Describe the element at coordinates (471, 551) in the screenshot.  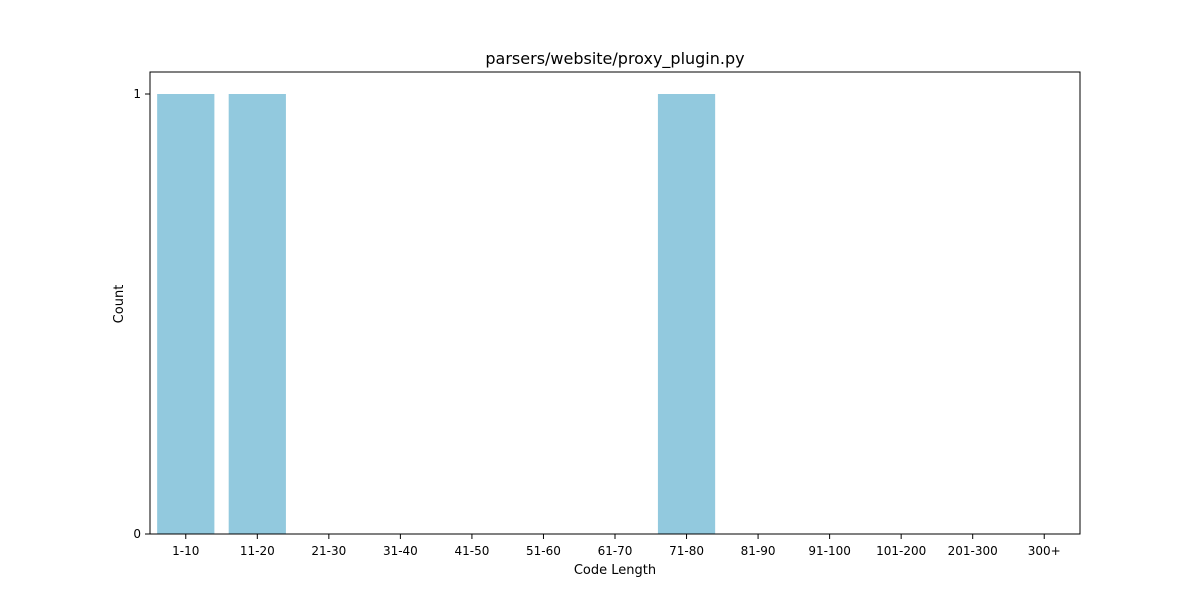
I see `x-tick-label: 41-50` at that location.